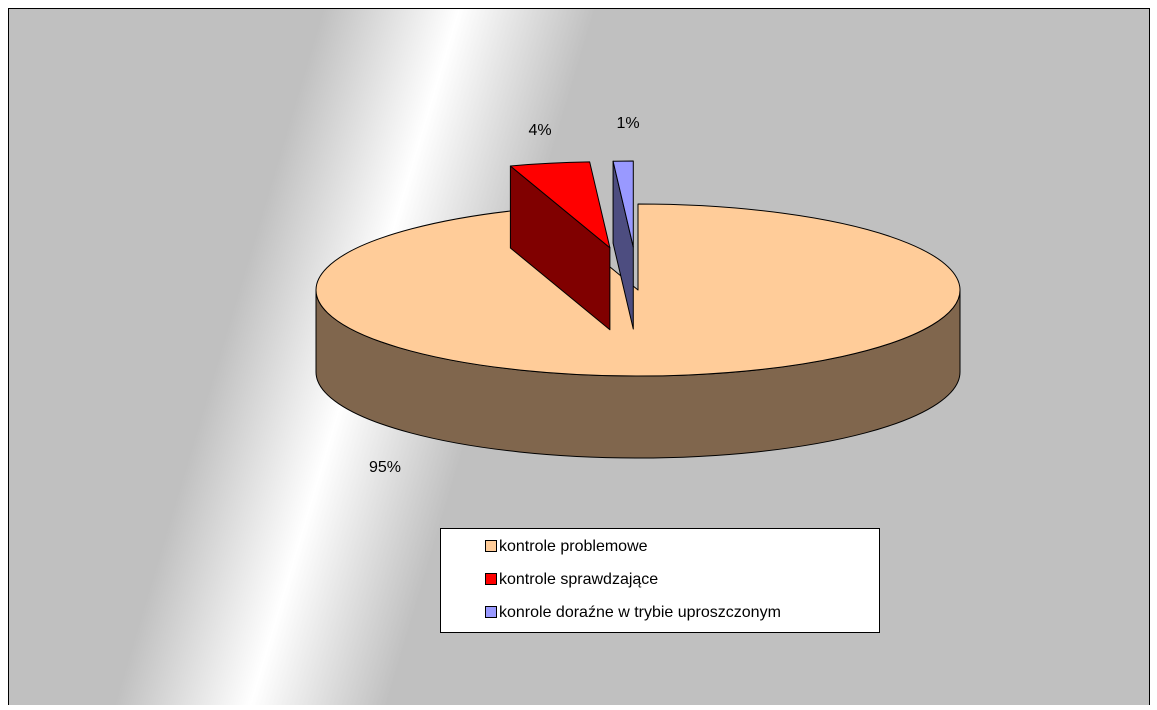 The image size is (1157, 710). I want to click on legend-label: konrole doraźne w trybie uproszczonym, so click(640, 612).